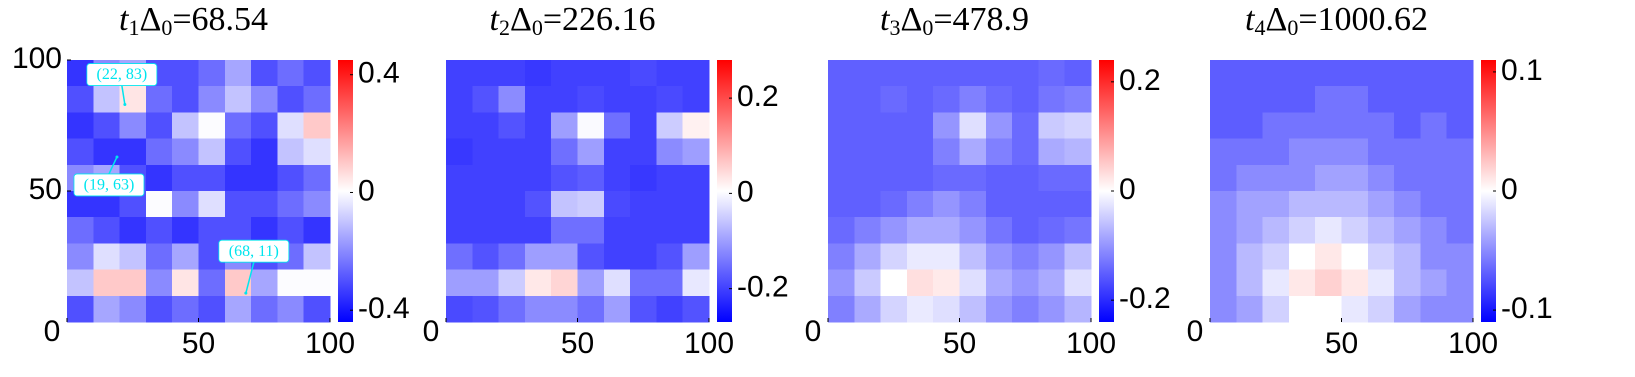 Image resolution: width=1635 pixels, height=377 pixels. What do you see at coordinates (1527, 308) in the screenshot?
I see `colorbar-tick-label: -0.1` at bounding box center [1527, 308].